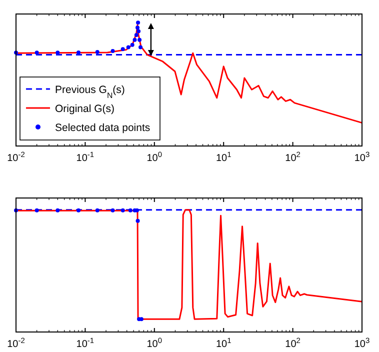  I want to click on legend-label: Selected data points, so click(102, 128).